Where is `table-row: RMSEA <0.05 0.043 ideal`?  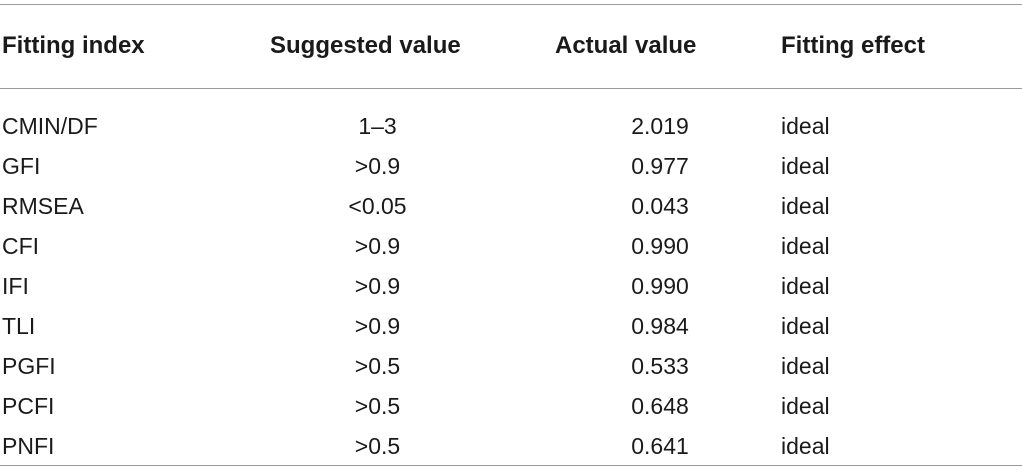 table-row: RMSEA <0.05 0.043 ideal is located at coordinates (511, 206).